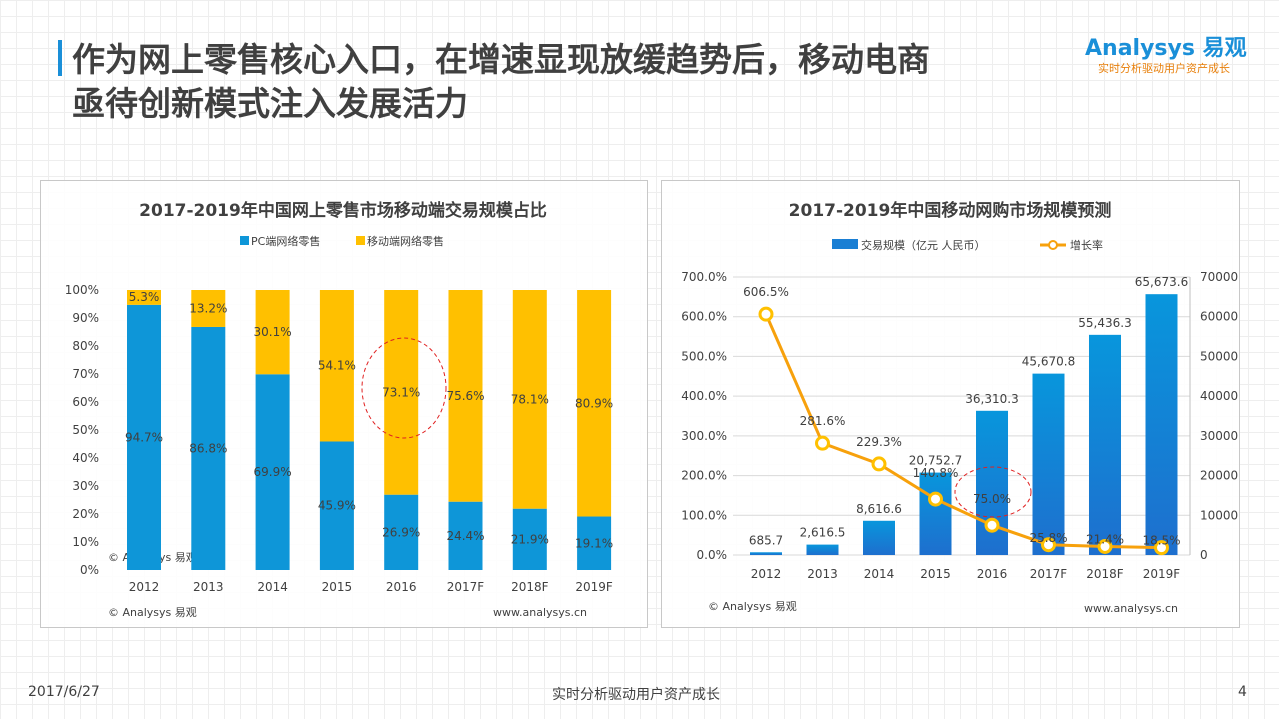 This screenshot has height=719, width=1279. I want to click on y-tick-label: 90%, so click(85, 318).